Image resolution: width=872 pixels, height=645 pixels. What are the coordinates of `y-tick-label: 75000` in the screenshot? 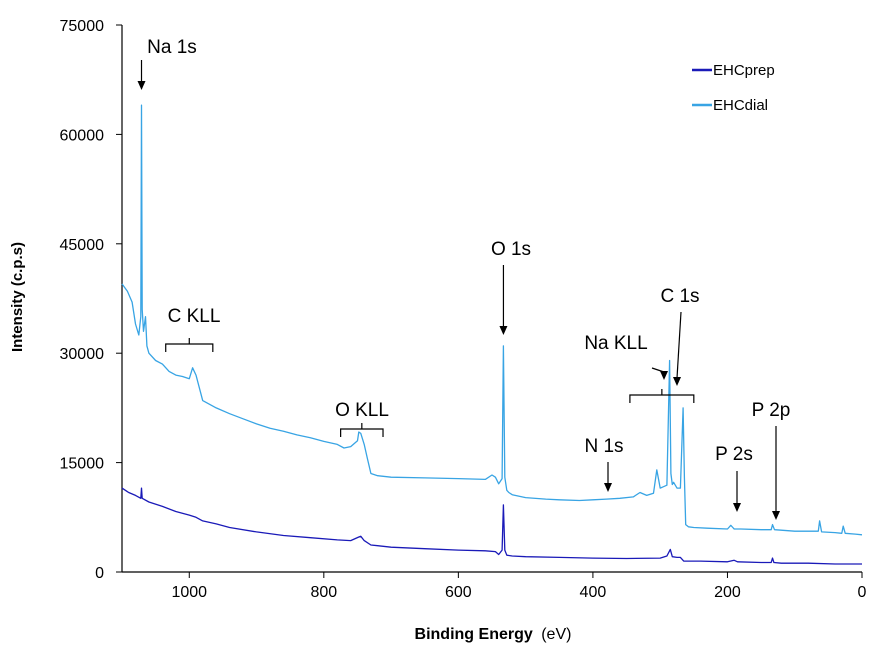 It's located at (82, 26).